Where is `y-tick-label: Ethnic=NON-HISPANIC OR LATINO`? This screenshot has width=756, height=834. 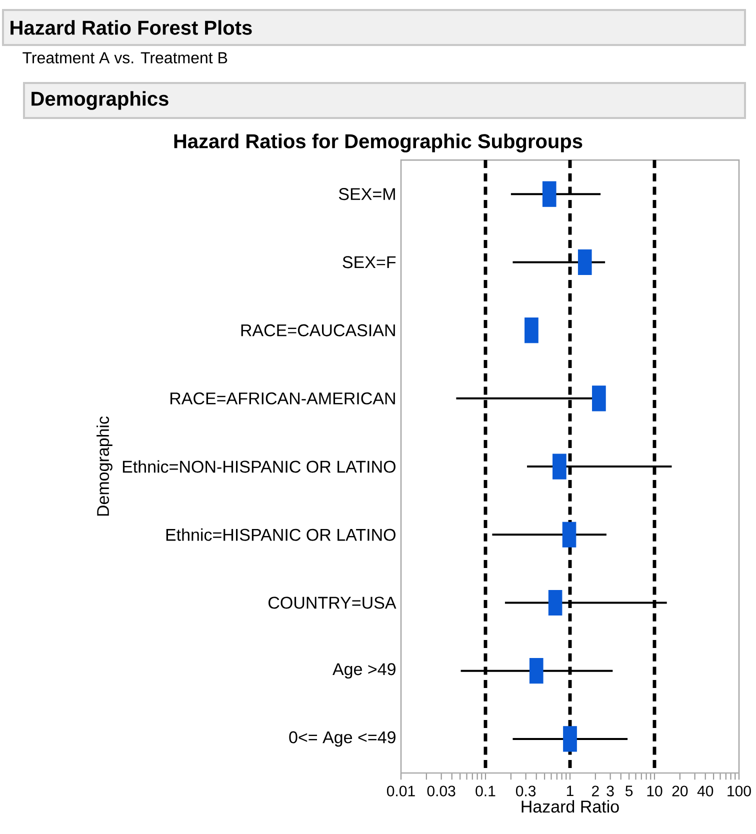
y-tick-label: Ethnic=NON-HISPANIC OR LATINO is located at coordinates (259, 466).